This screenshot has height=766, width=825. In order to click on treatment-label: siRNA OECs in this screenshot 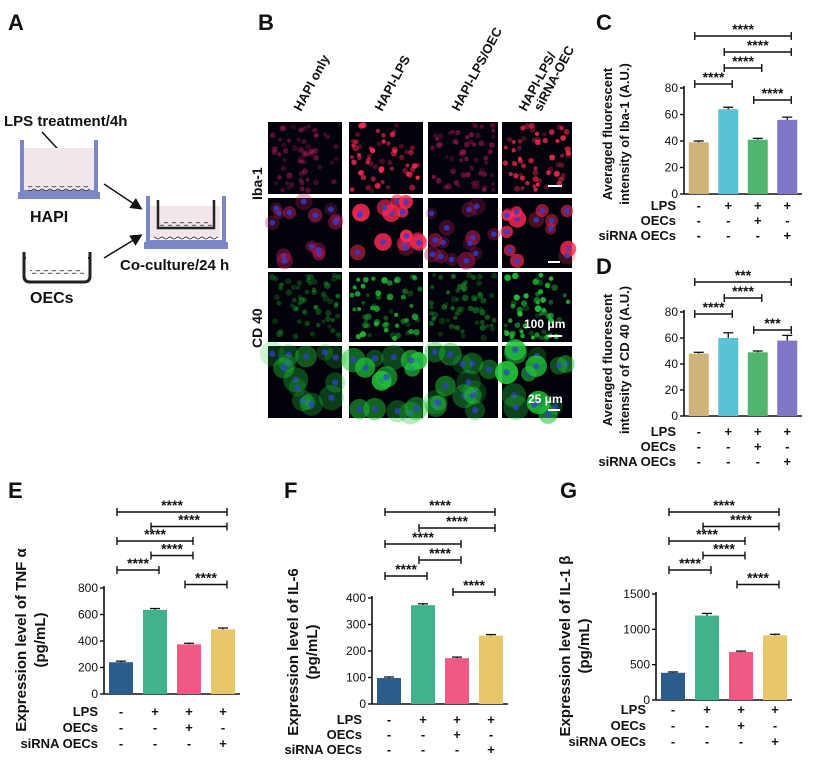, I will do `click(607, 741)`.